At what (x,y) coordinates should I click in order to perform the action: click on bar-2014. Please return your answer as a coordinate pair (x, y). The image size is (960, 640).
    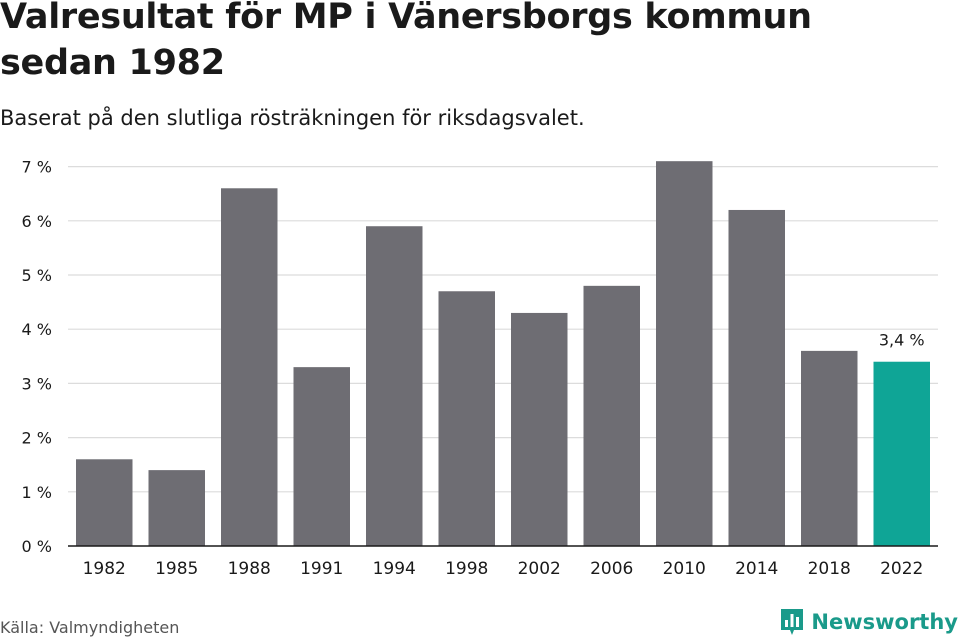
    Looking at the image, I should click on (756, 377).